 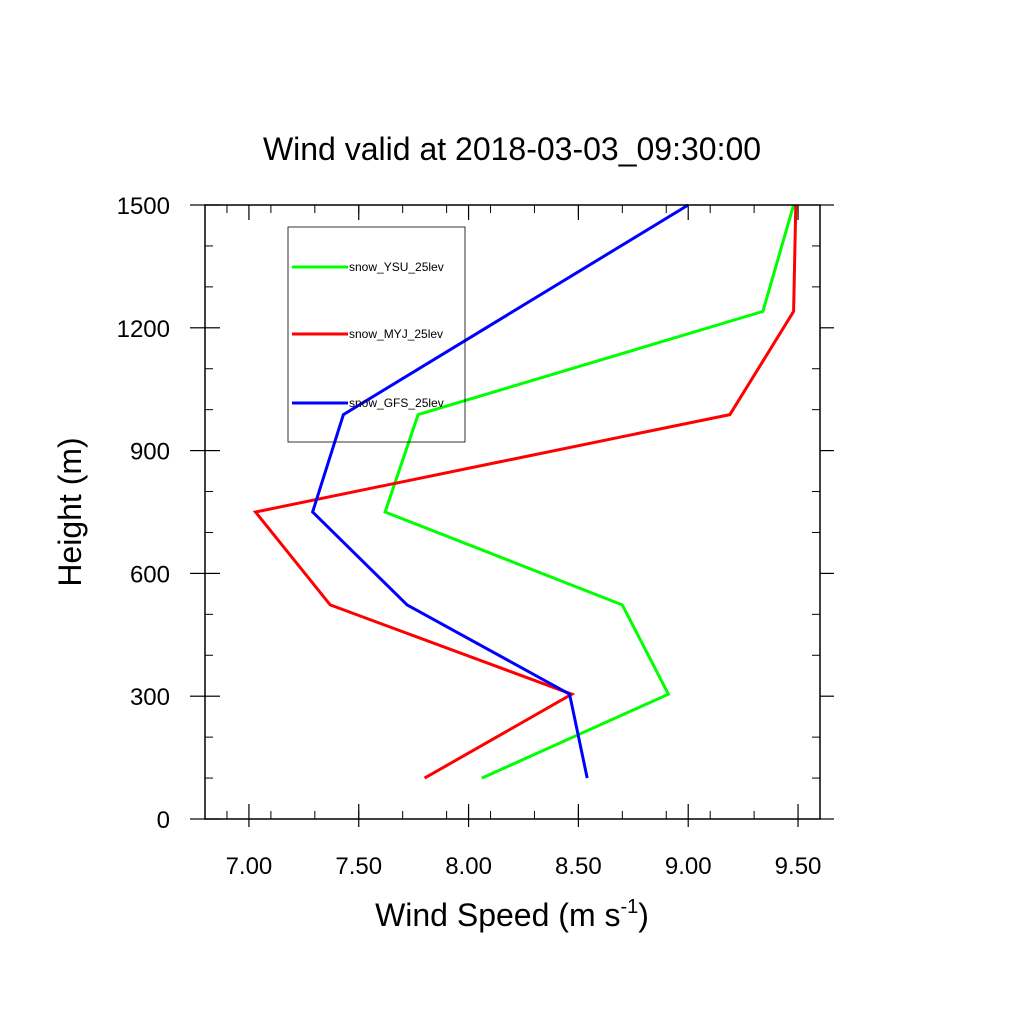 I want to click on legend-label: snow_GFS_25lev, so click(x=396, y=403).